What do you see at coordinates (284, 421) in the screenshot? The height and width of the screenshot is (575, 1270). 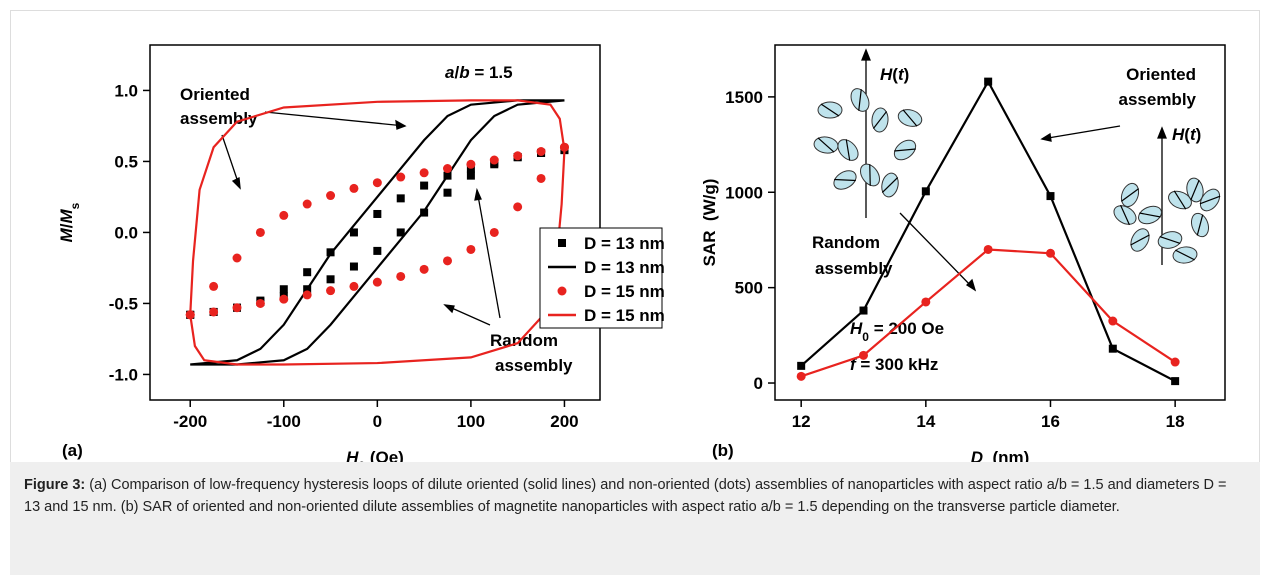 I see `x-tick-label: -100` at bounding box center [284, 421].